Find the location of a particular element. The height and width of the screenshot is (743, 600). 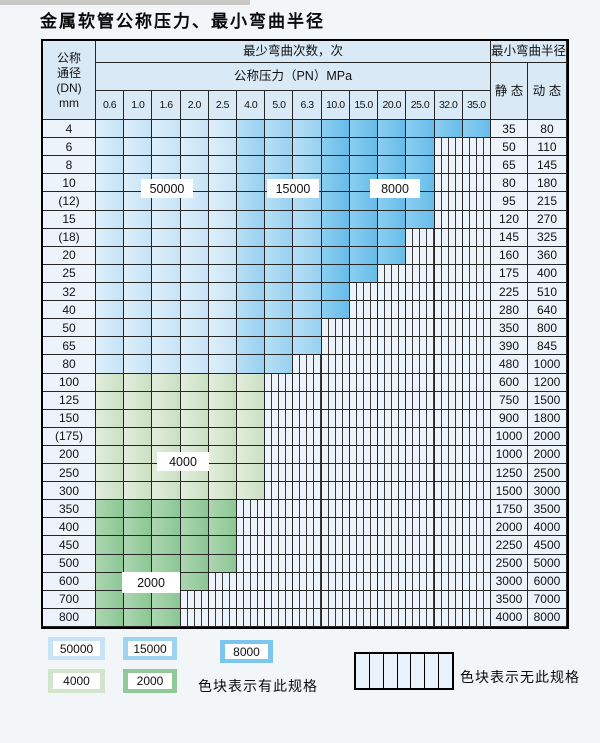

static-radius-cell: 1000 is located at coordinates (509, 436).